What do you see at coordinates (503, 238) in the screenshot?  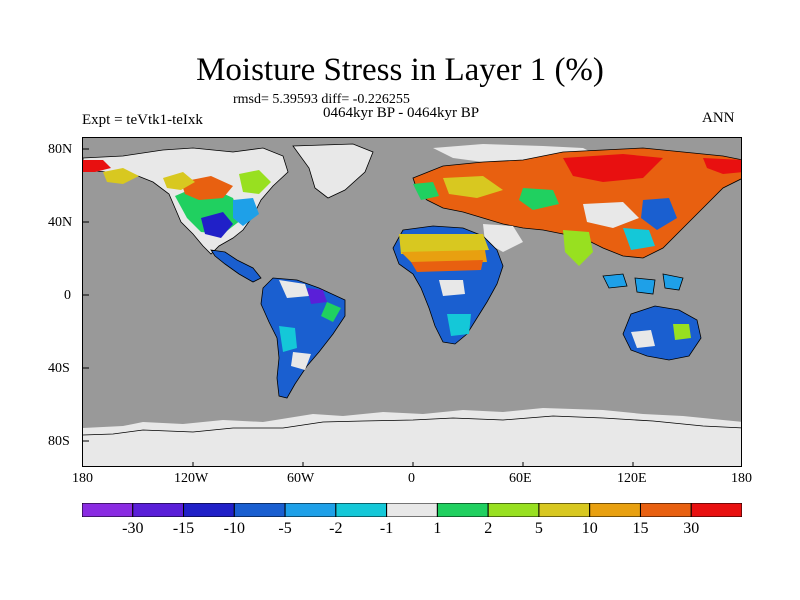 I see `arabia-white` at bounding box center [503, 238].